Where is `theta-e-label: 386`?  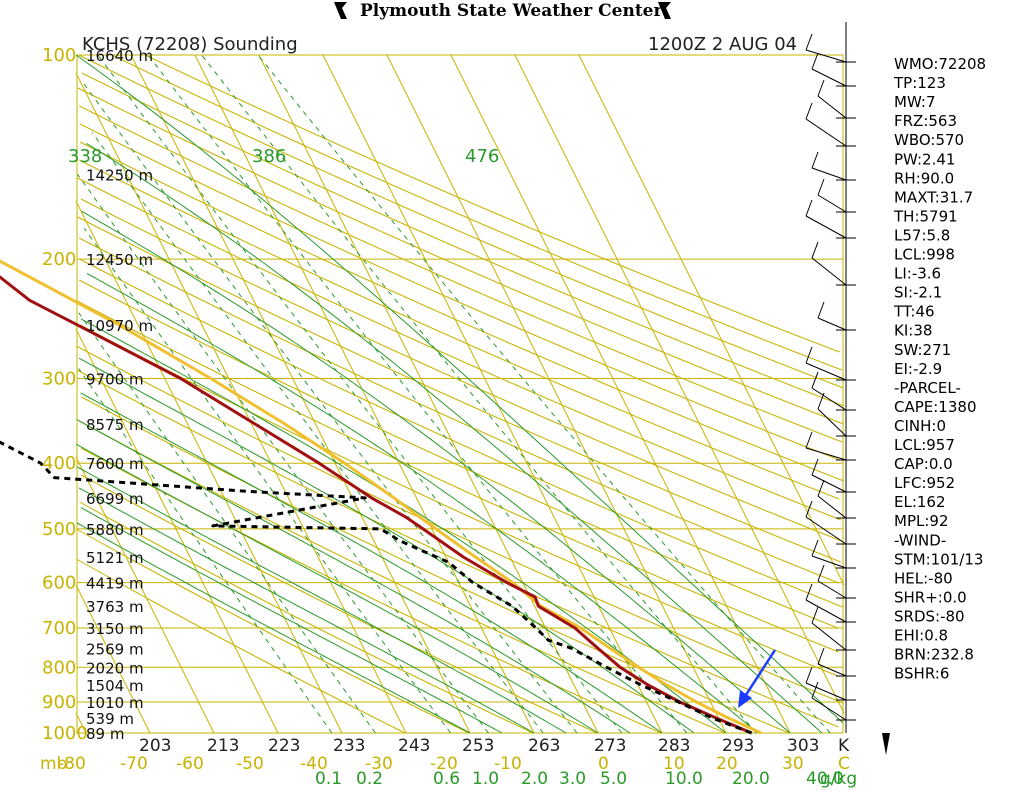
theta-e-label: 386 is located at coordinates (269, 156).